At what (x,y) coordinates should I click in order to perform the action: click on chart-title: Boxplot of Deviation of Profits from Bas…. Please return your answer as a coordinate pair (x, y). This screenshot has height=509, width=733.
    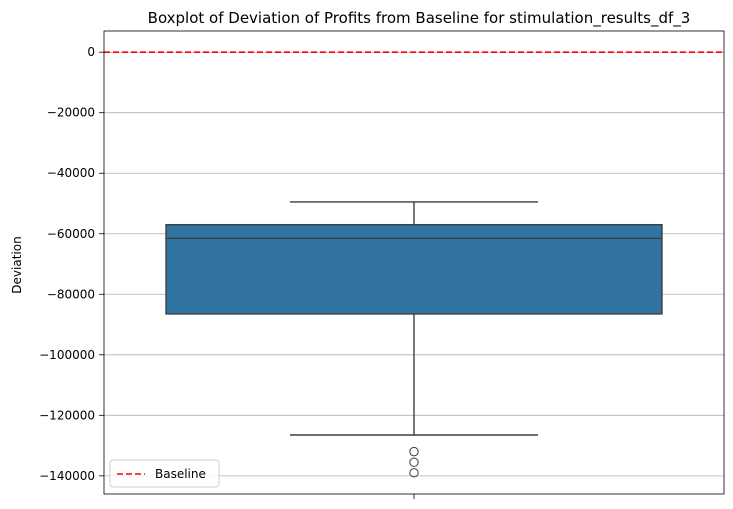
    Looking at the image, I should click on (419, 18).